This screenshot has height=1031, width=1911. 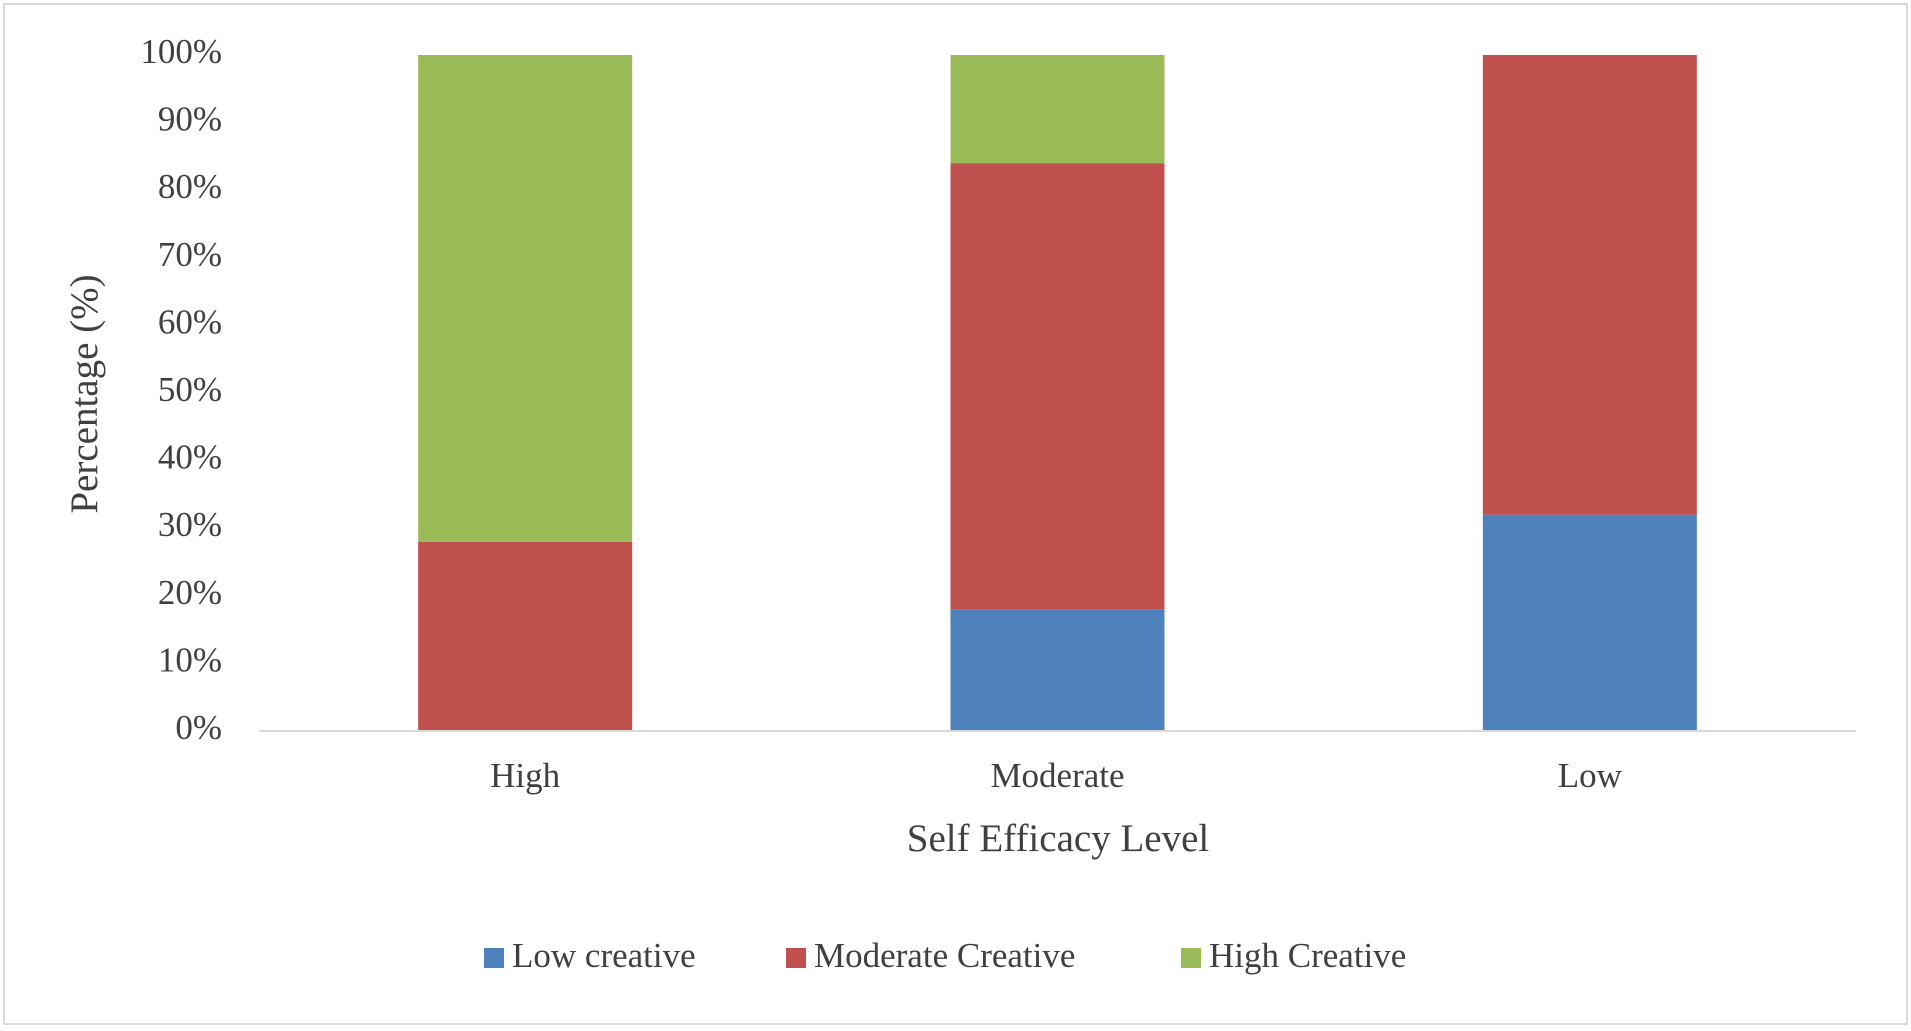 What do you see at coordinates (190, 389) in the screenshot?
I see `y-tick-label: 50%` at bounding box center [190, 389].